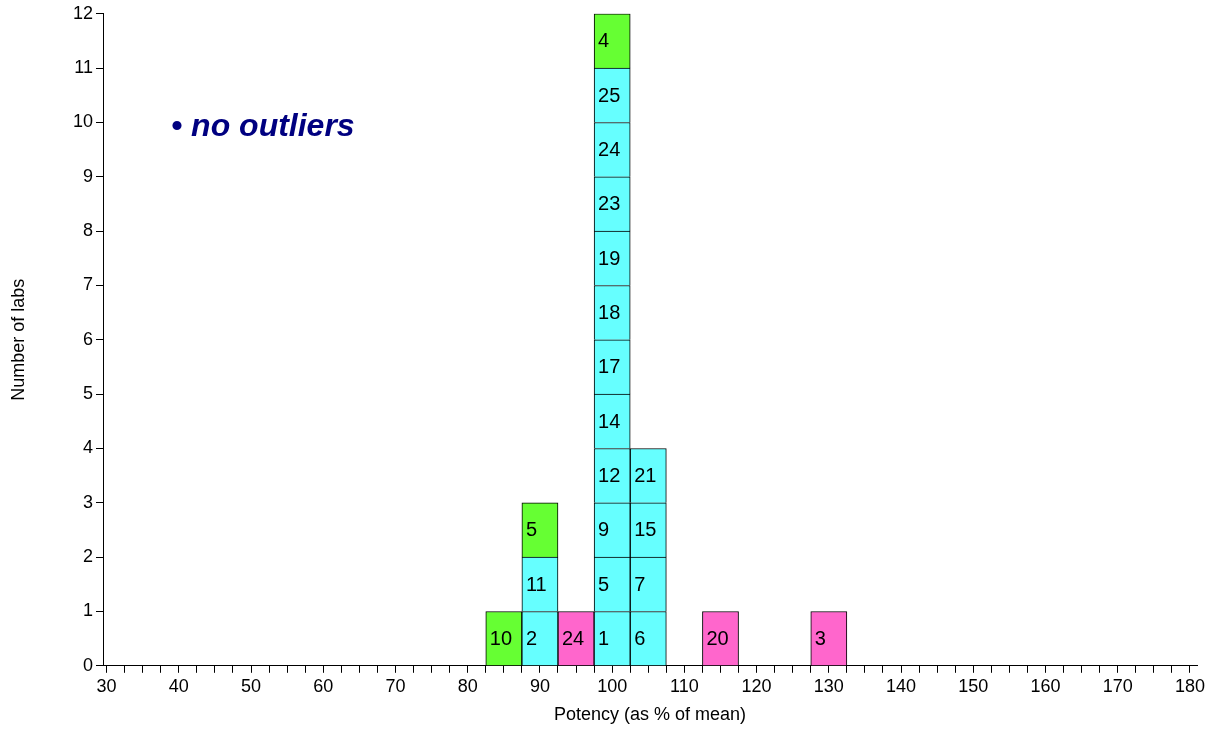  Describe the element at coordinates (609, 257) in the screenshot. I see `annotation: 19` at that location.